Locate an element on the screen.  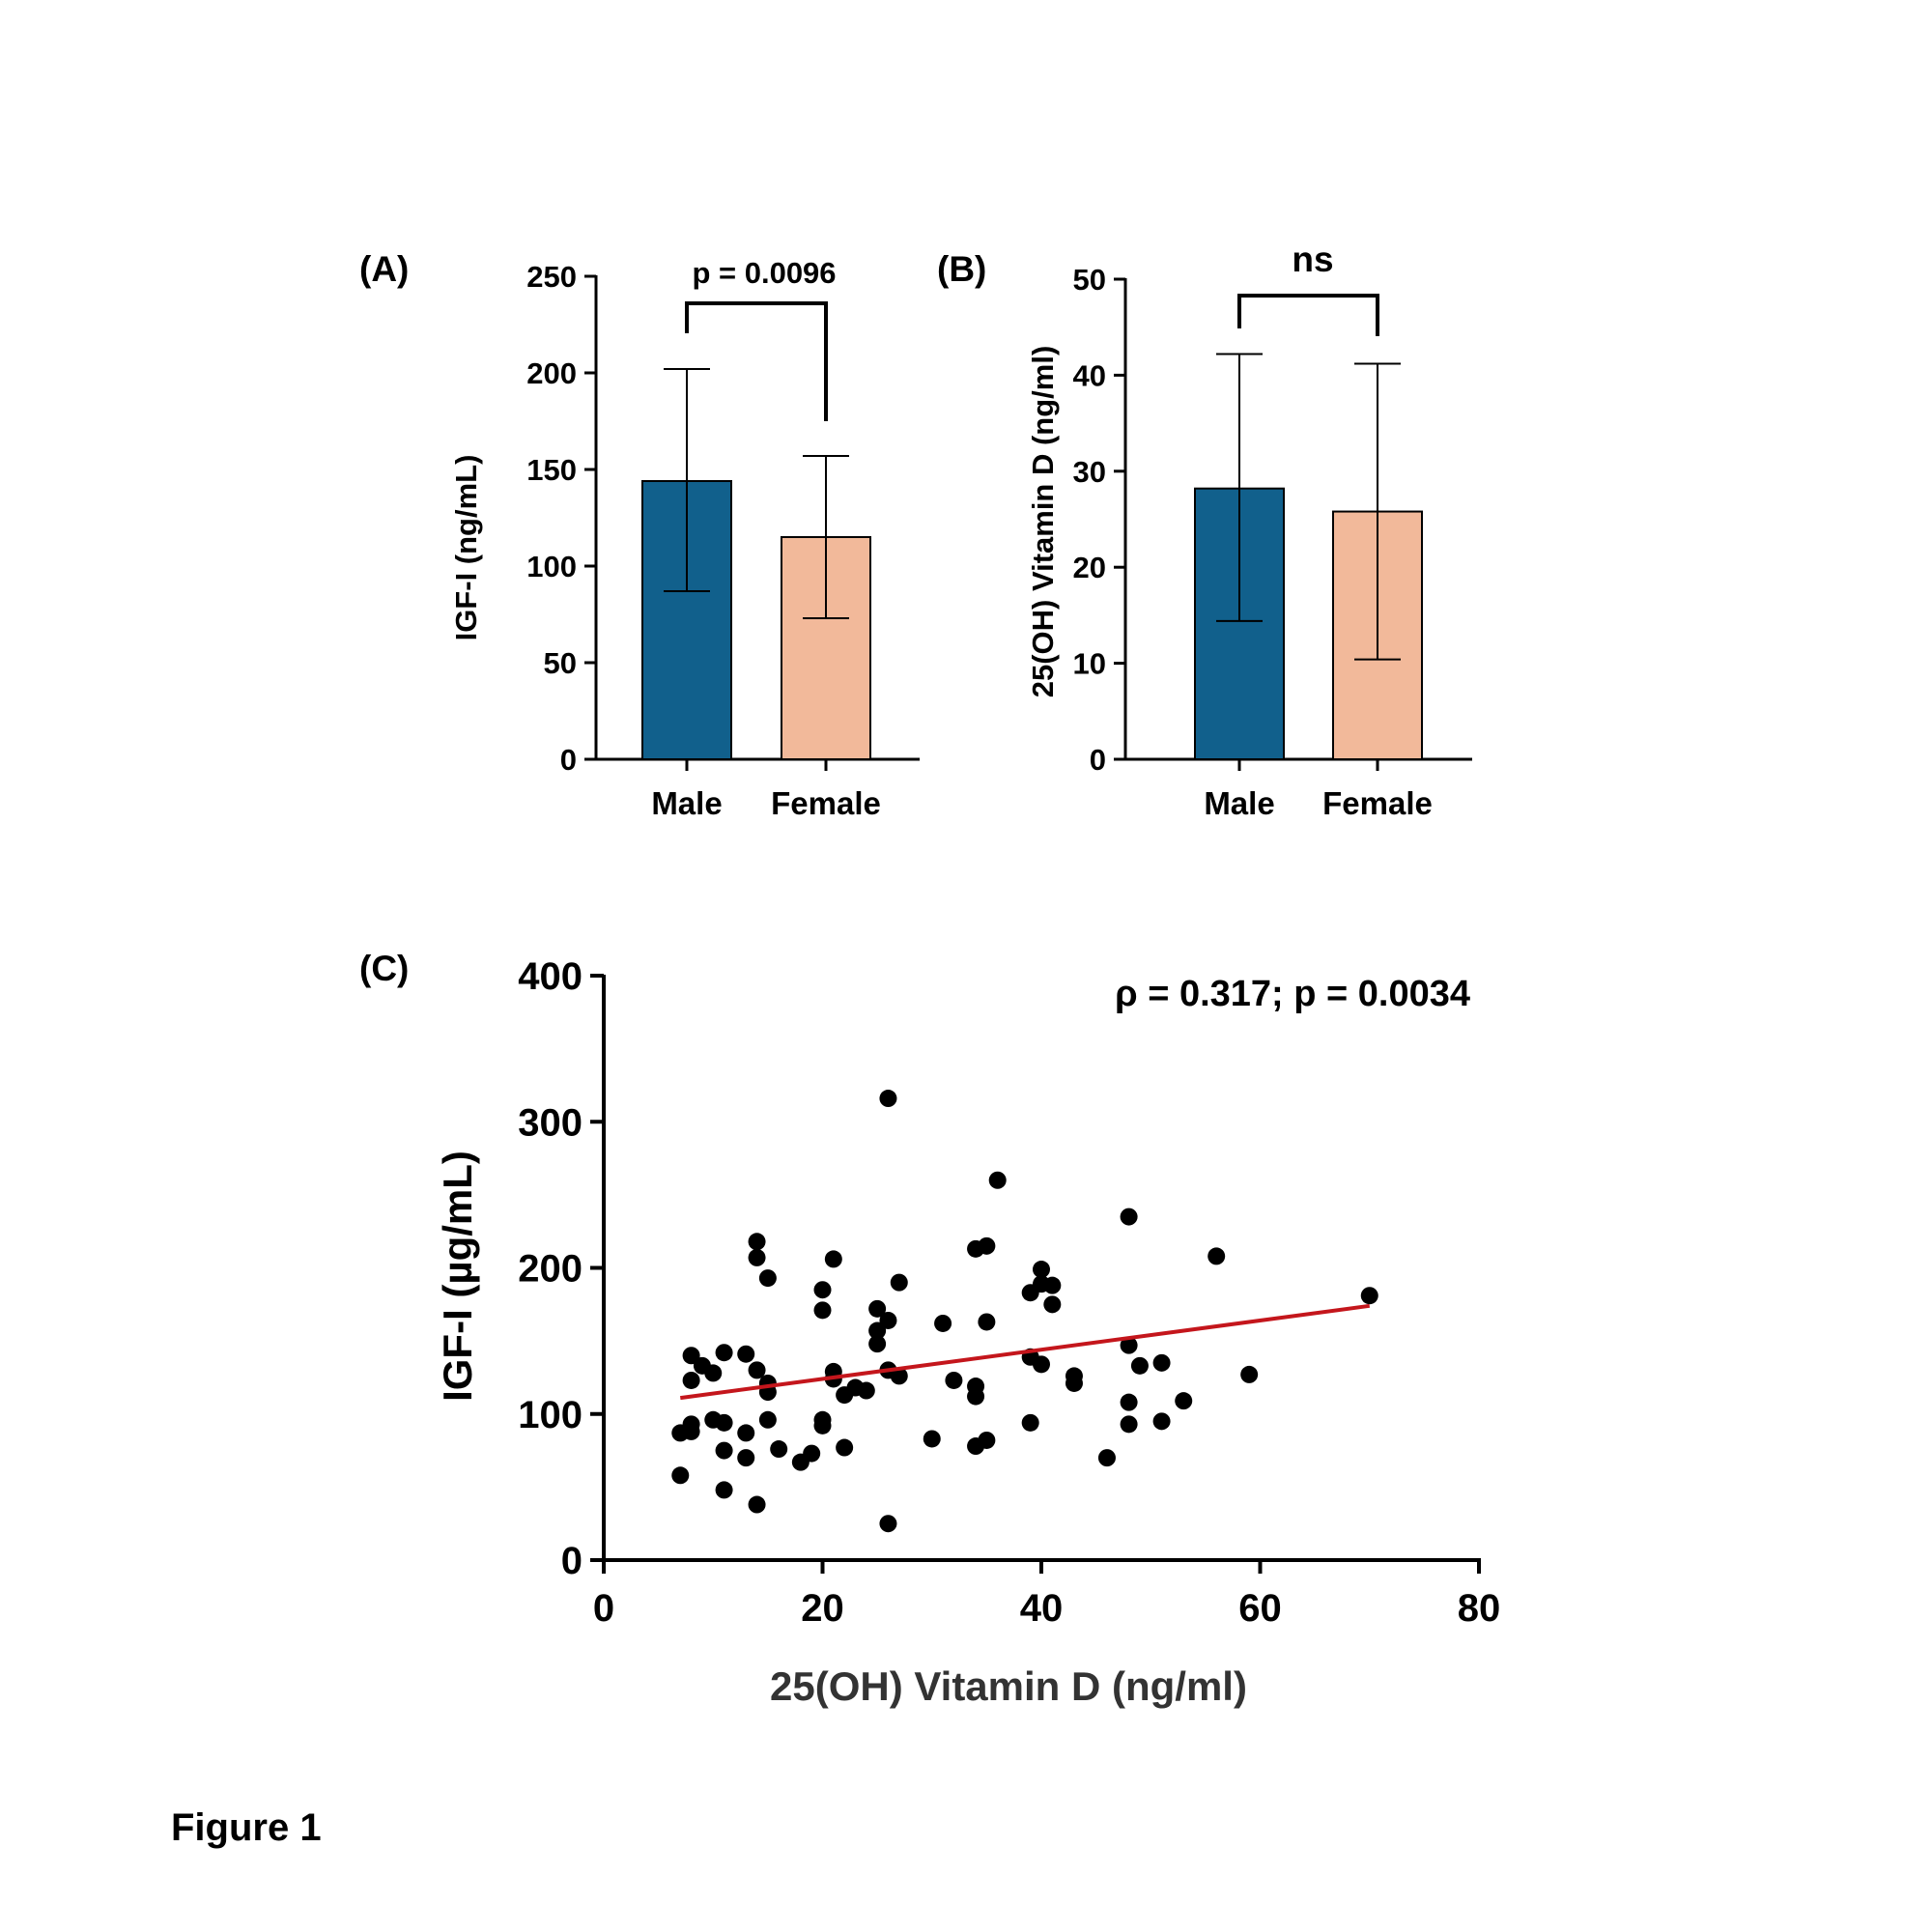
panel-b-significance-bracket is located at coordinates (1308, 315).